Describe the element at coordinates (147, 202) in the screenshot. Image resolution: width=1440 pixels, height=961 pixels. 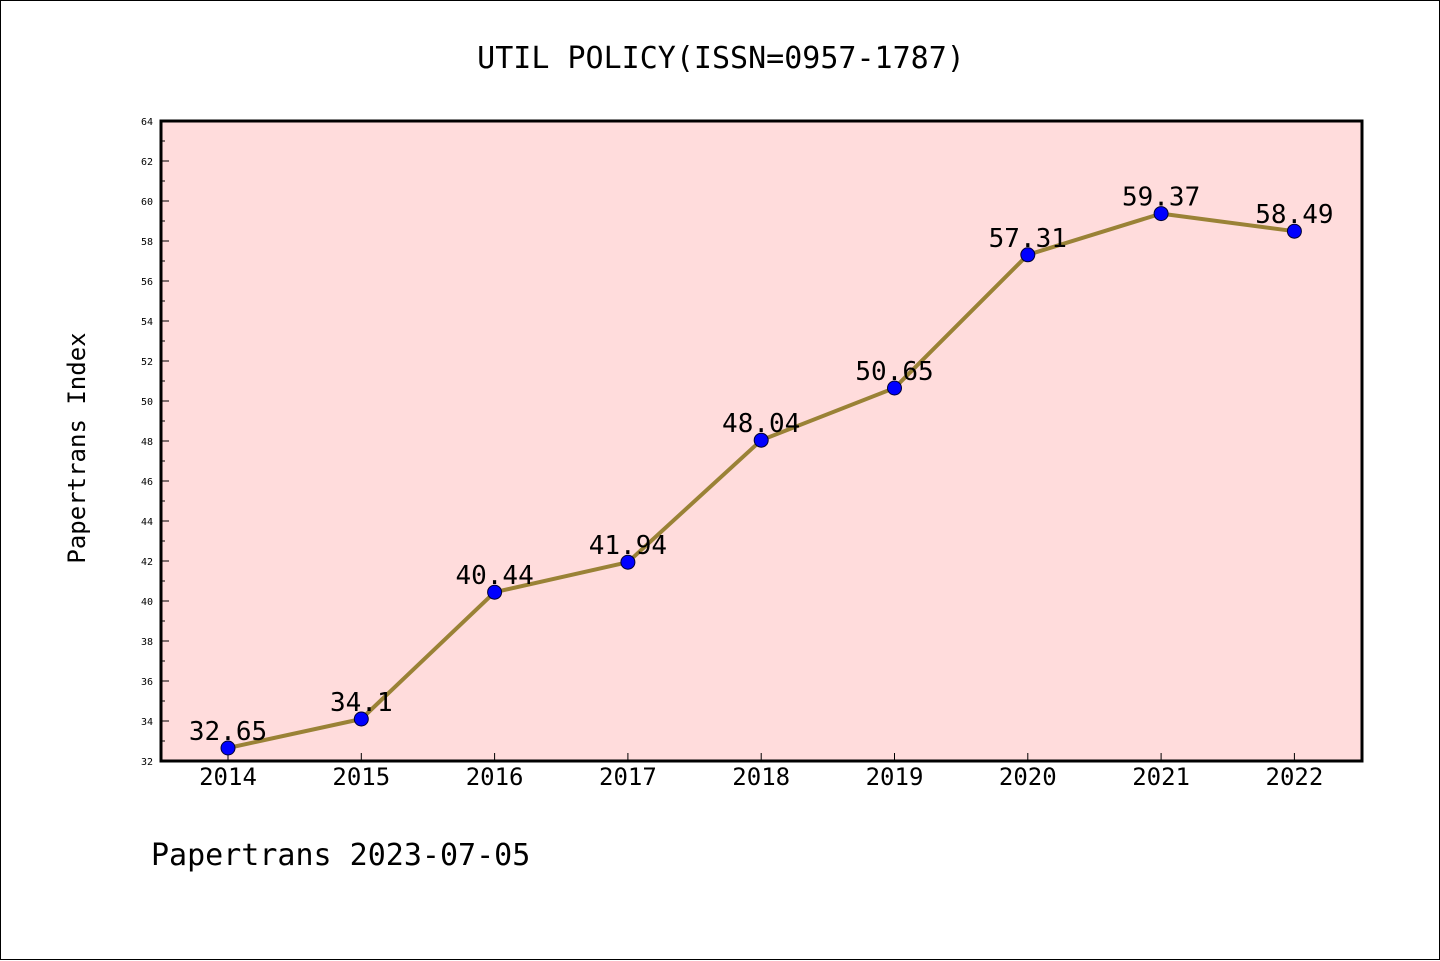
I see `y-tick-label: 60` at that location.